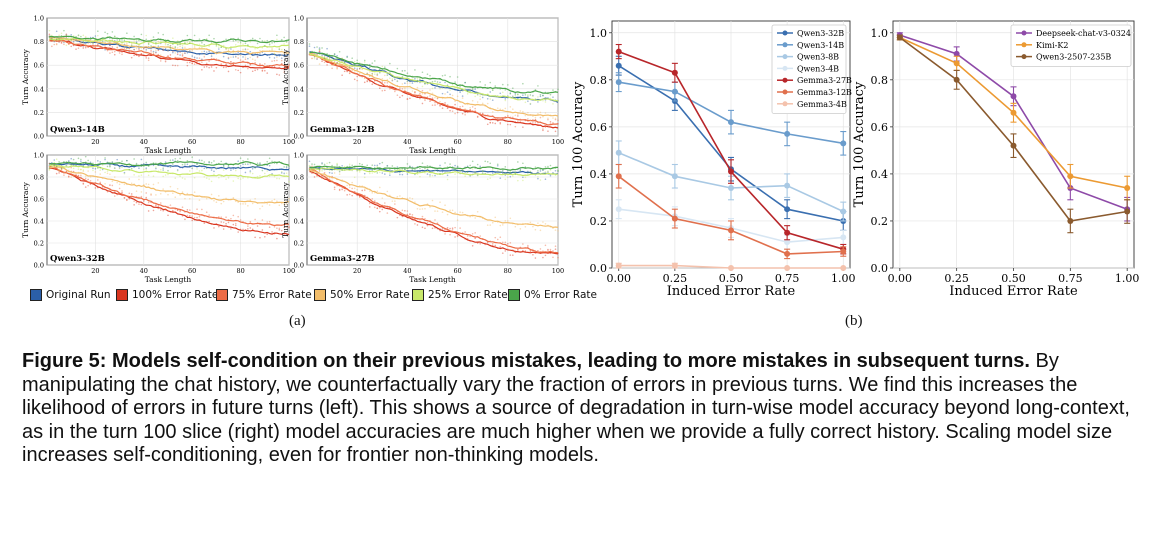  I want to click on series-line, so click(434, 170).